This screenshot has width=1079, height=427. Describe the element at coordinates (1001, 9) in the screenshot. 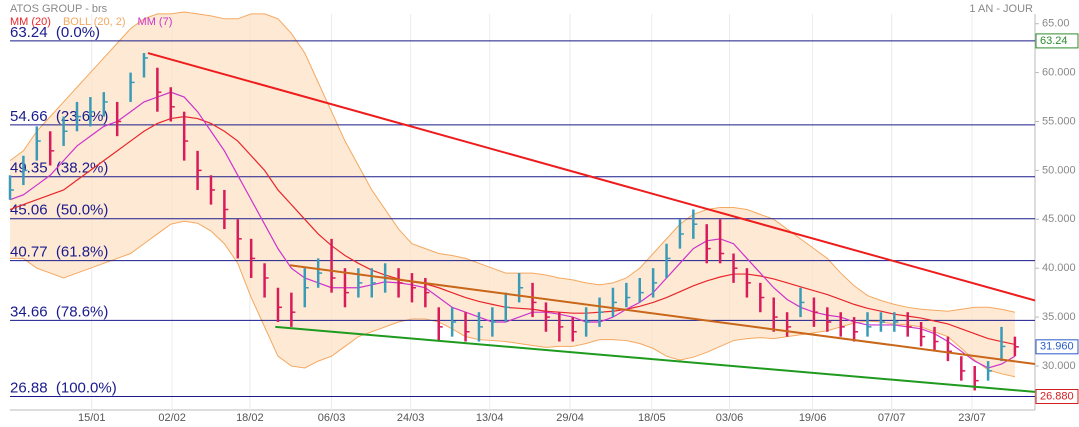

I see `period: 1 AN - JOUR` at that location.